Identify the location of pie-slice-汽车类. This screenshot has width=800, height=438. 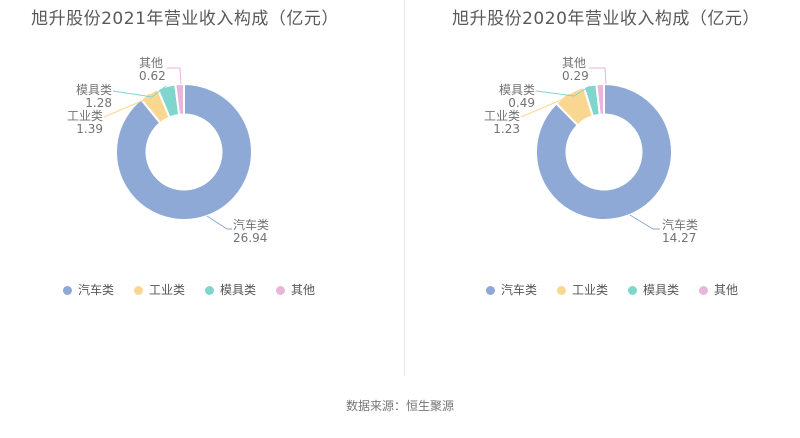
(184, 151).